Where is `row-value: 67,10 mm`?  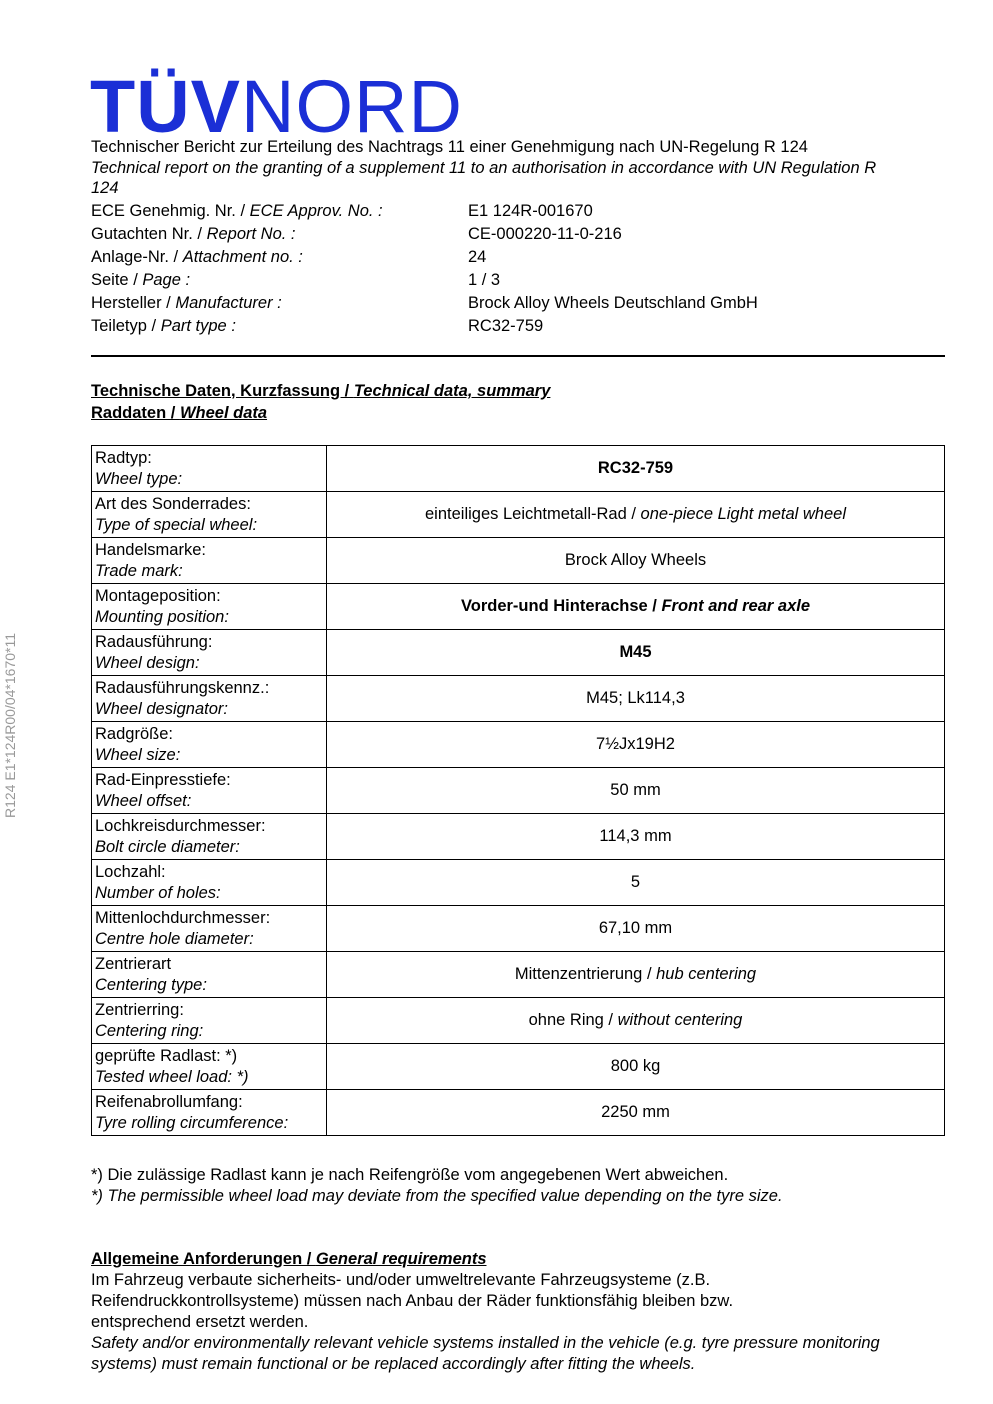
row-value: 67,10 mm is located at coordinates (635, 928).